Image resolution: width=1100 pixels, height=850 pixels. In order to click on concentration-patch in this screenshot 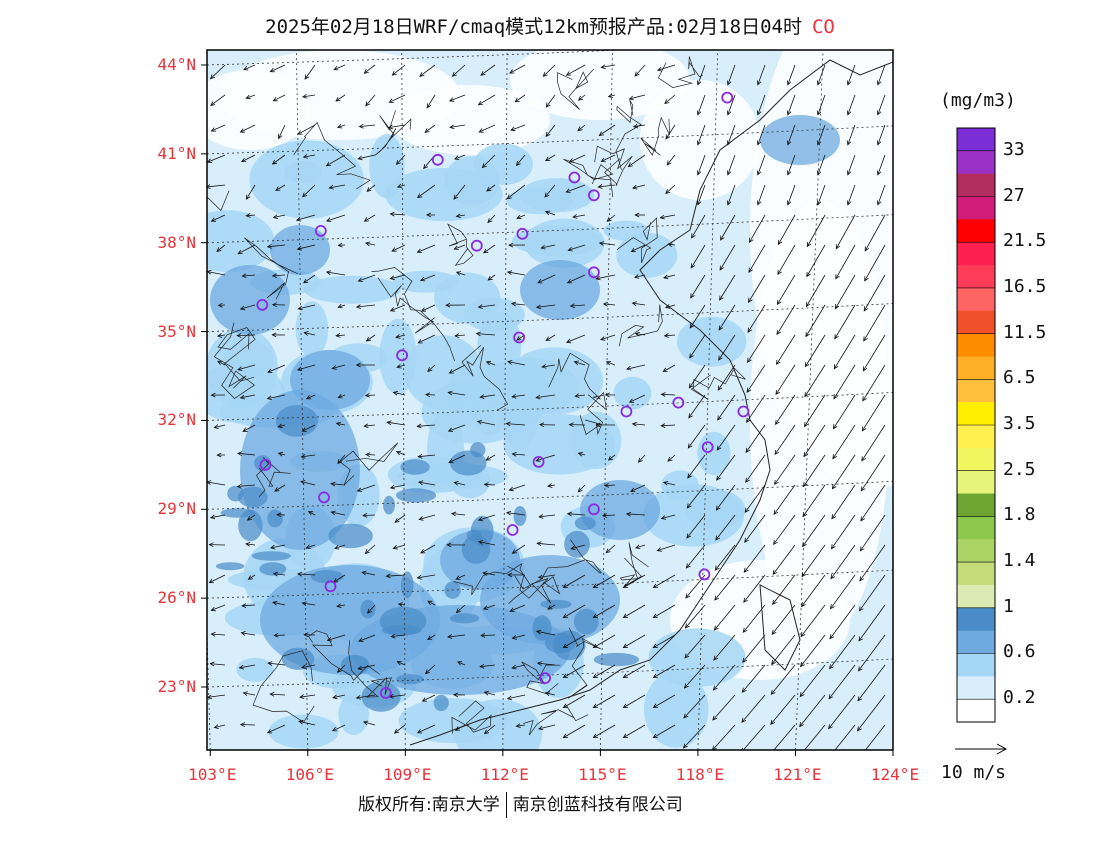, I will do `click(596, 440)`.